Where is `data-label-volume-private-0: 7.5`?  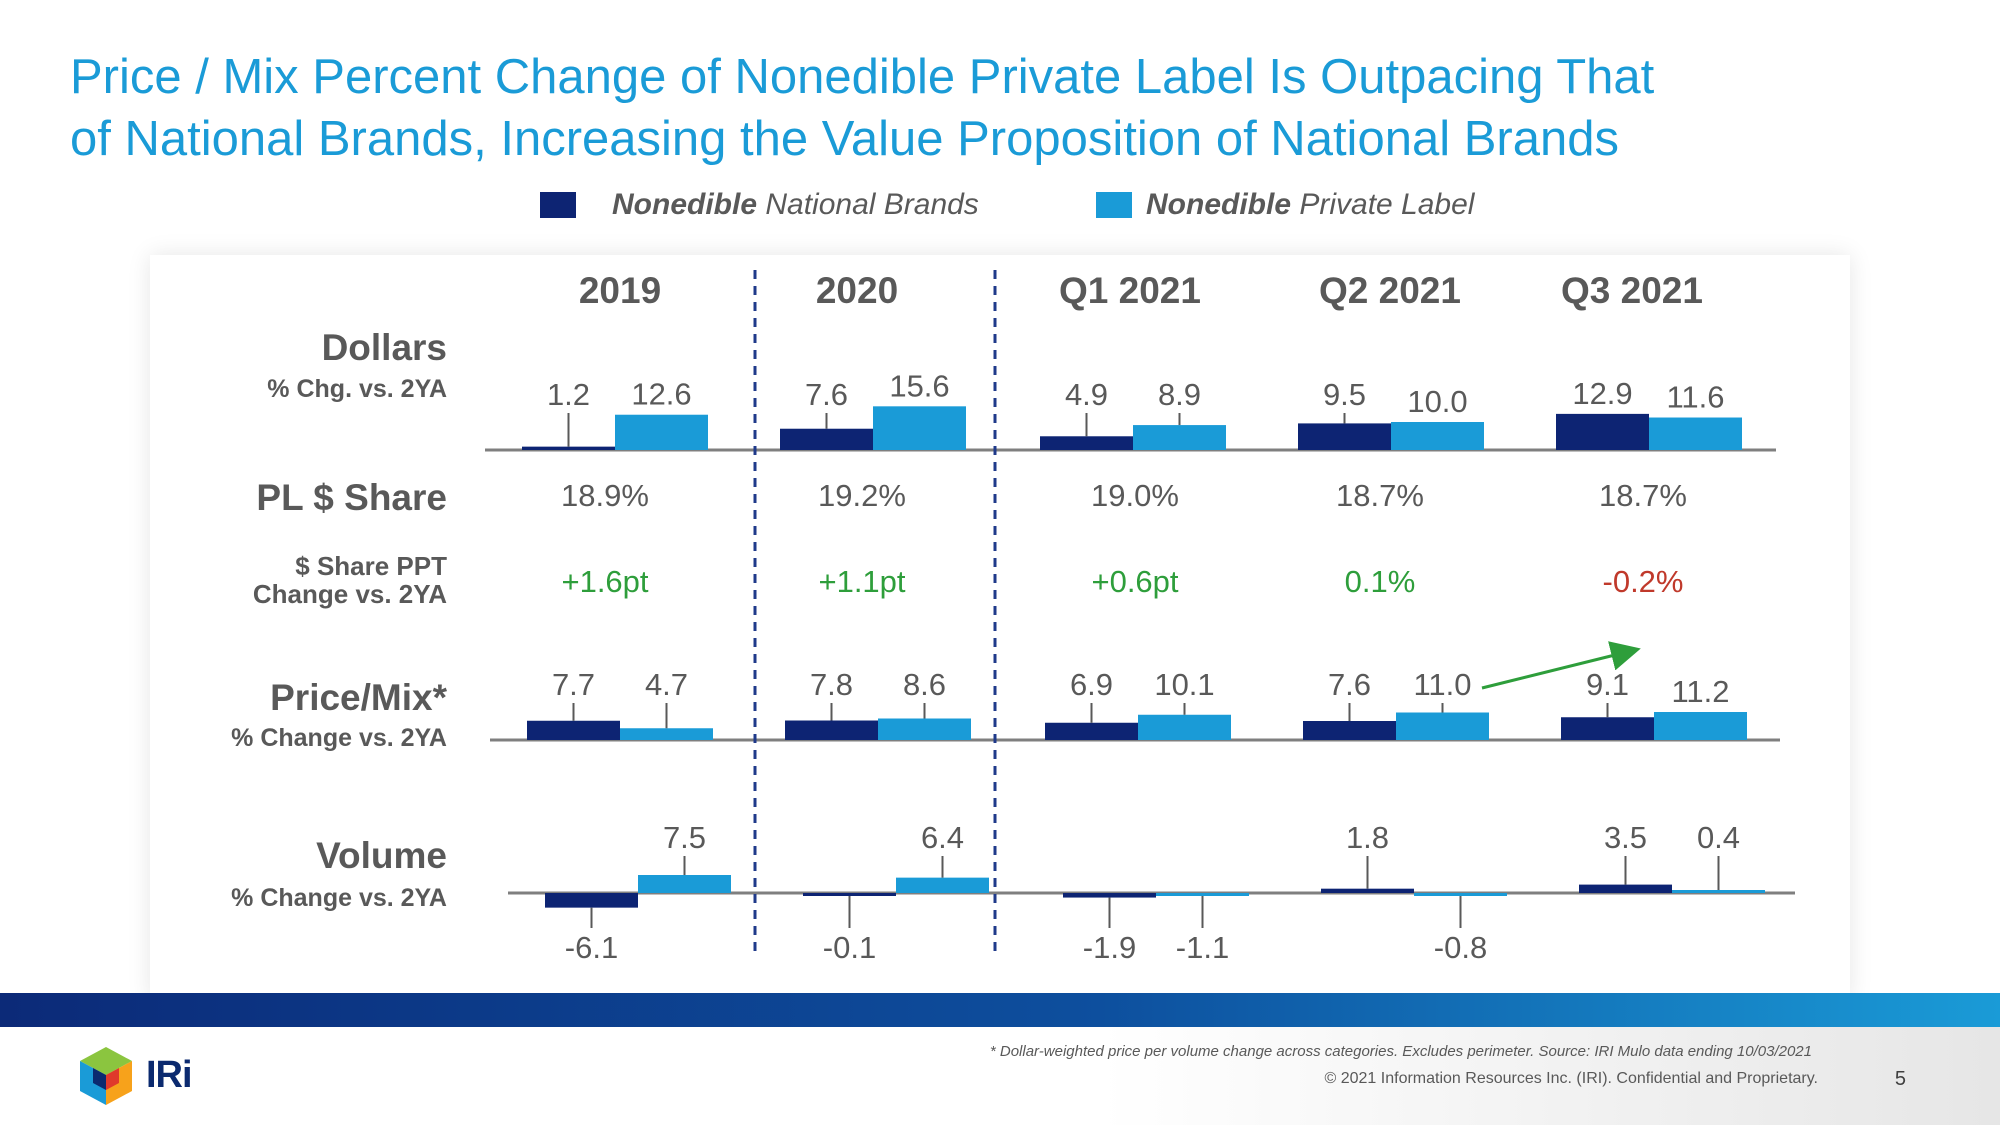
data-label-volume-private-0: 7.5 is located at coordinates (684, 837).